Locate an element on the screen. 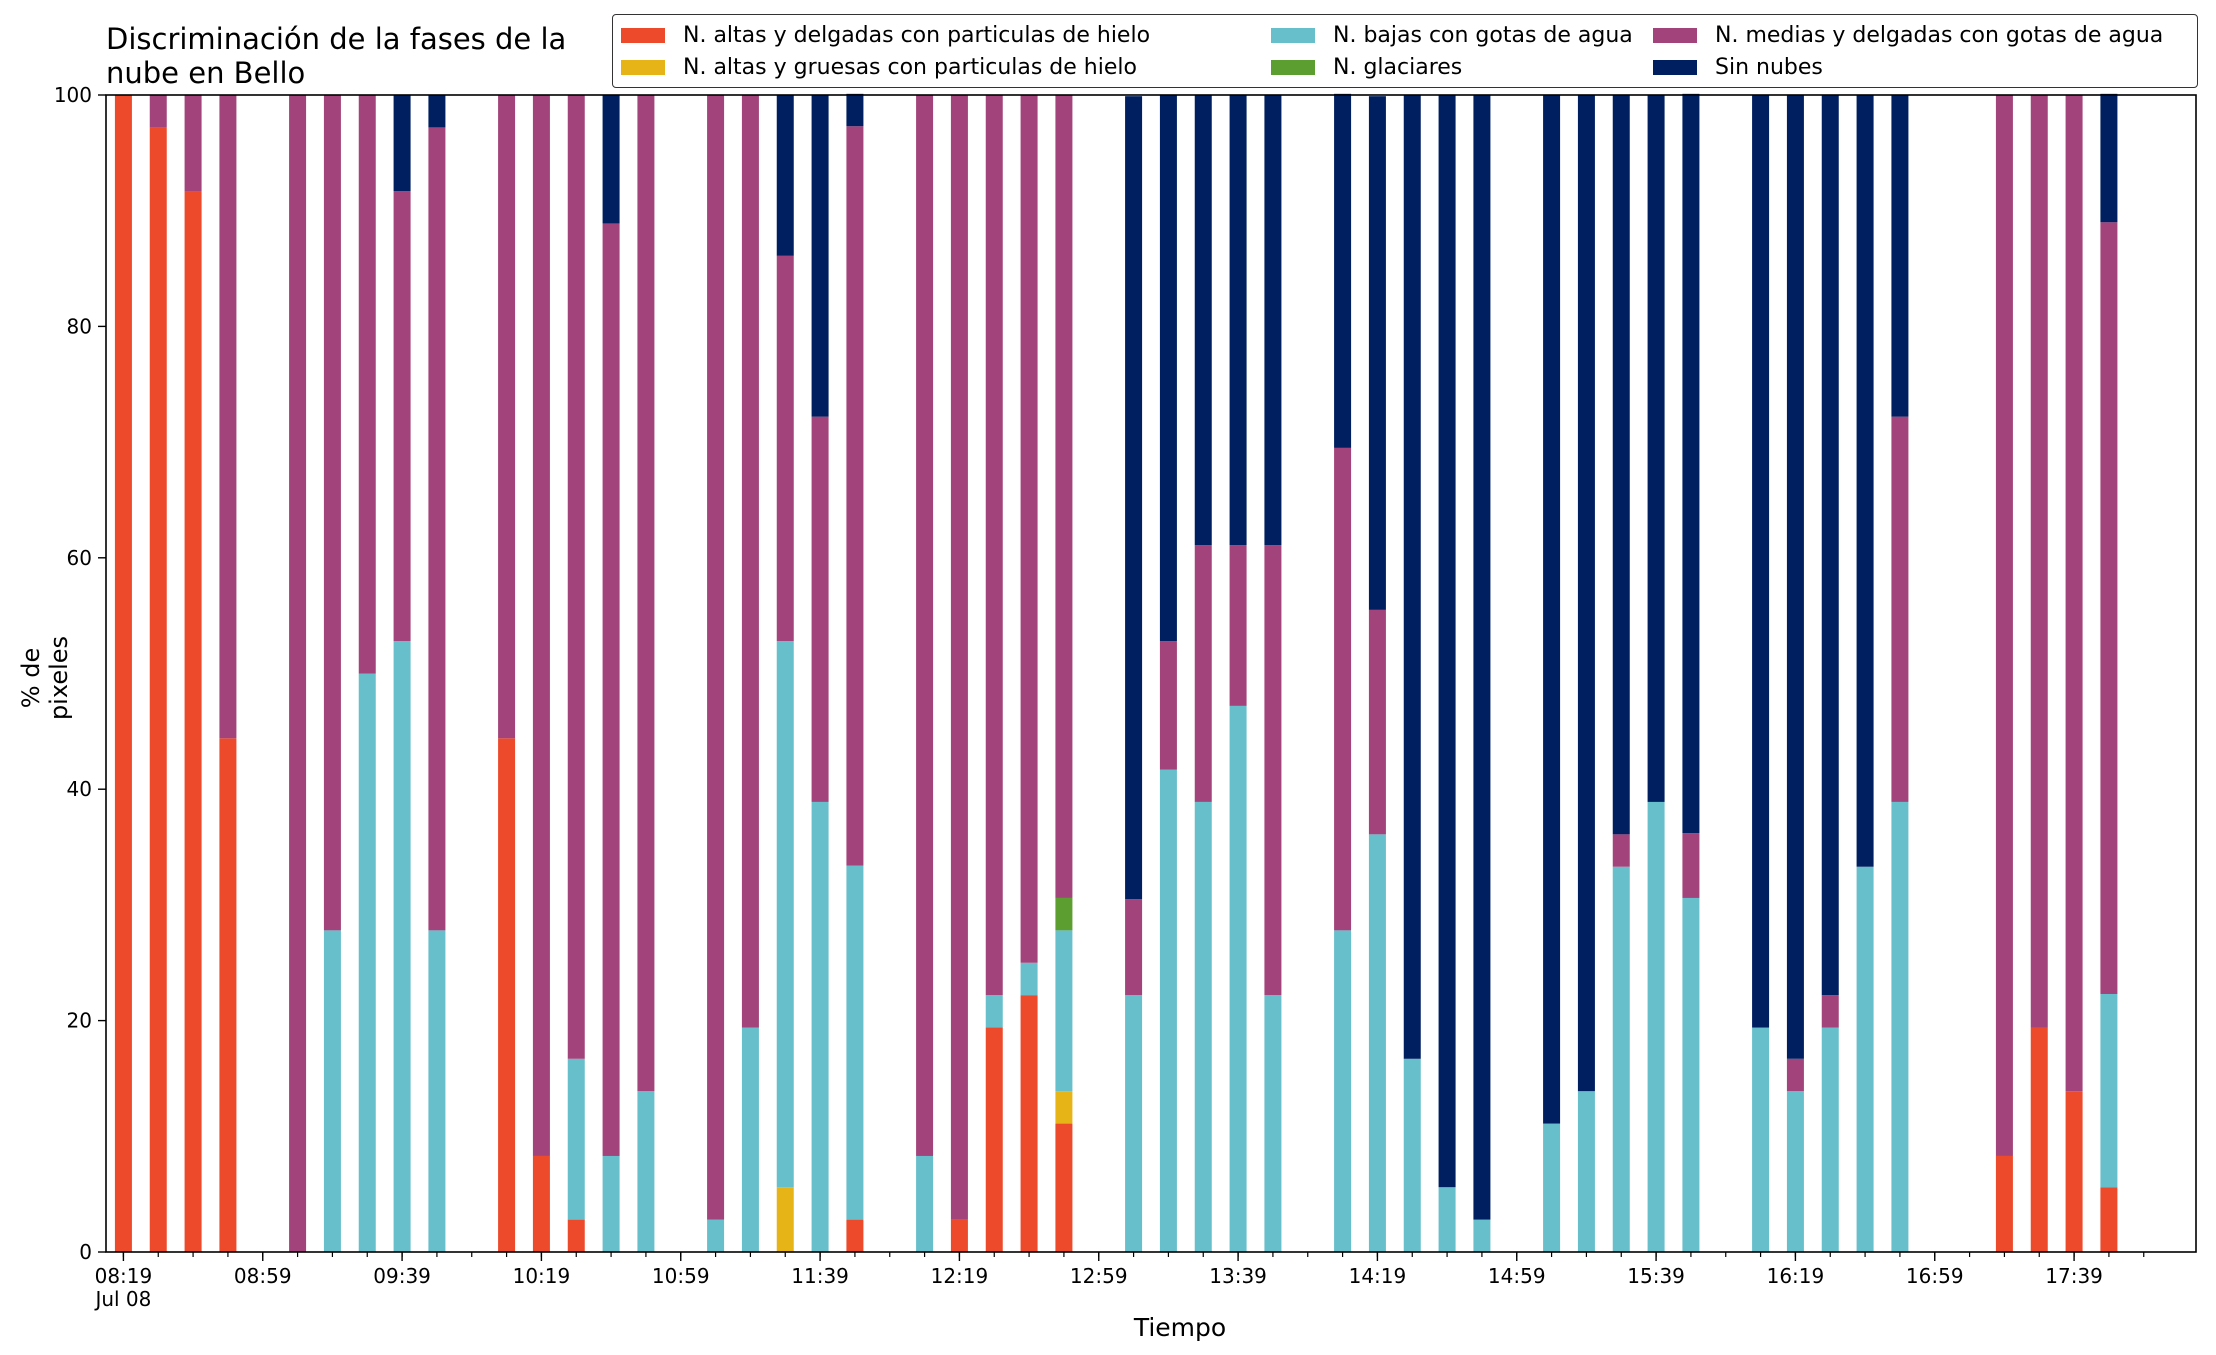  y-axis-label: % de pixeles is located at coordinates (45, 678).